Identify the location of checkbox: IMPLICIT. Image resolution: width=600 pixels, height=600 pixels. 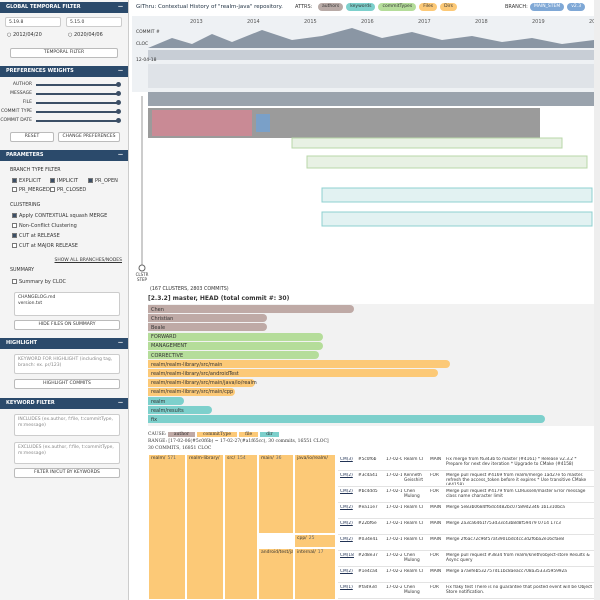
(64, 181).